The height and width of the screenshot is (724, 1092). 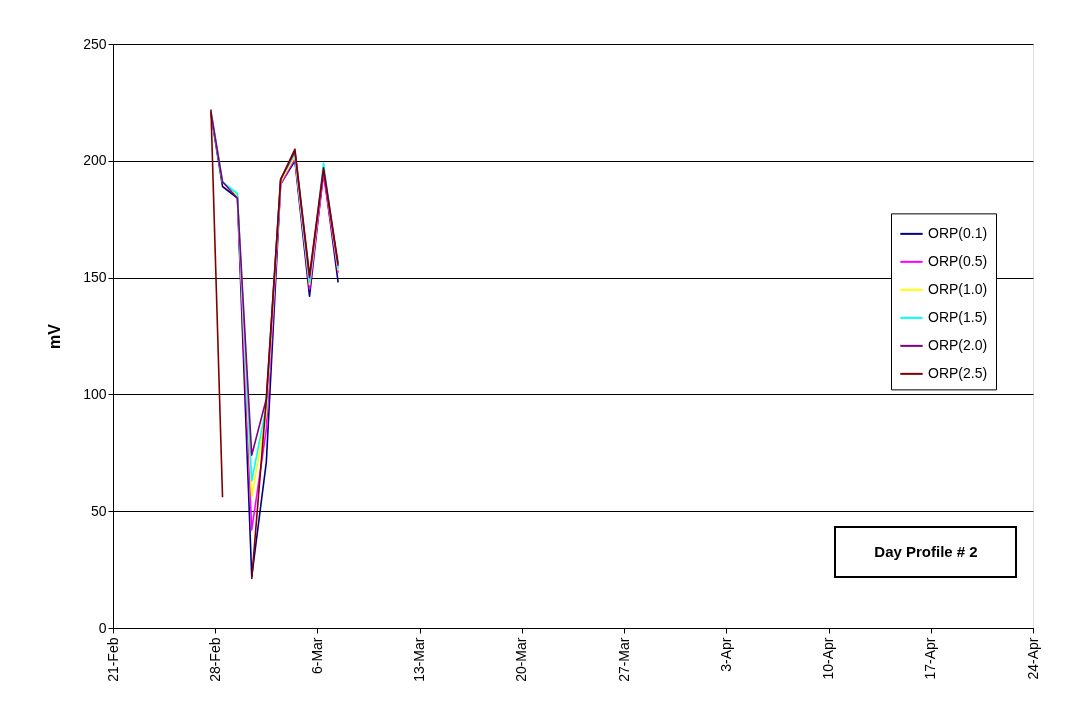 I want to click on x-tick-label: 10-Apr, so click(x=828, y=658).